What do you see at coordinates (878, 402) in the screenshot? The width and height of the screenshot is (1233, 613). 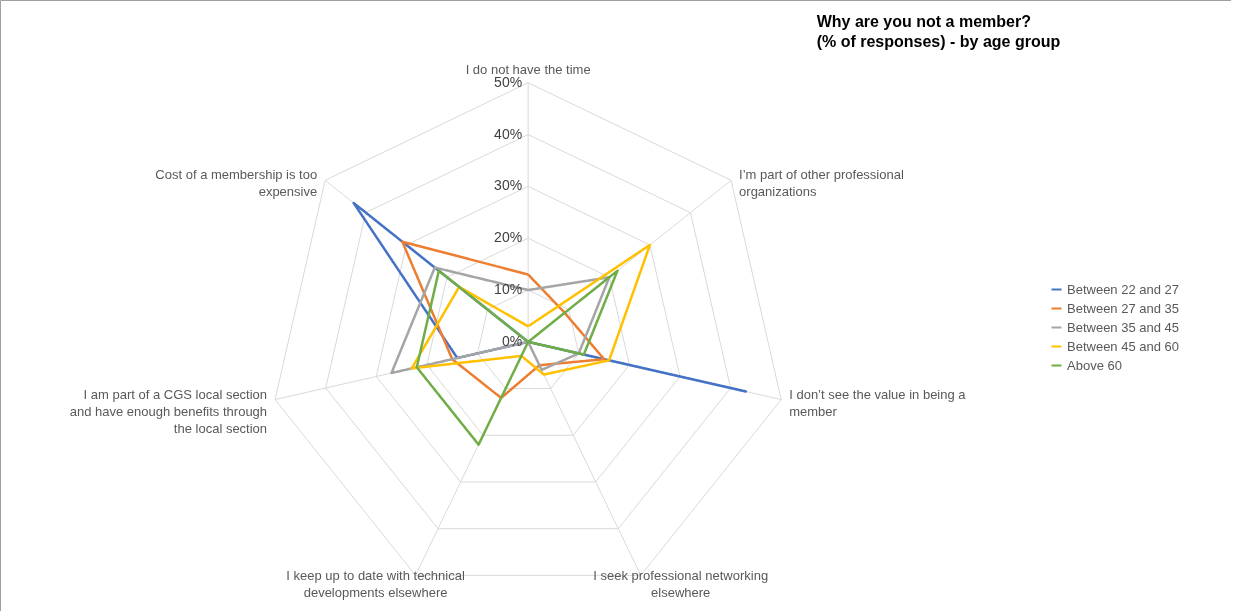 I see `spoke-label: I don’t see the value in being a member` at bounding box center [878, 402].